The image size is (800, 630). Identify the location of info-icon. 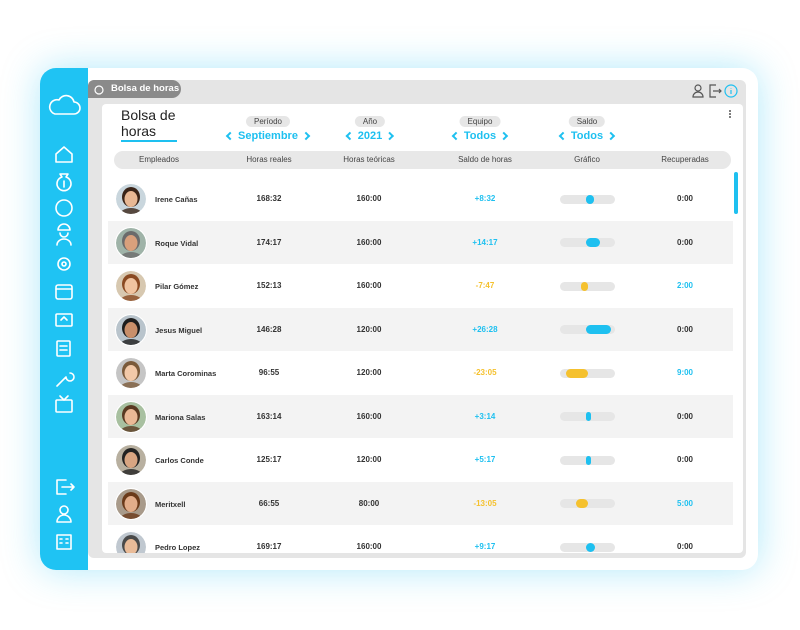
(731, 91).